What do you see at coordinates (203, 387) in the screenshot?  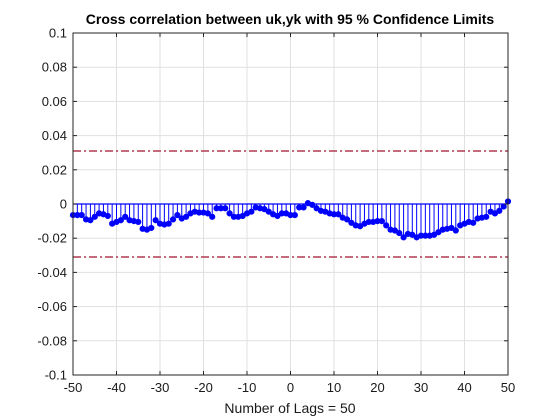 I see `x-tick-label: -20` at bounding box center [203, 387].